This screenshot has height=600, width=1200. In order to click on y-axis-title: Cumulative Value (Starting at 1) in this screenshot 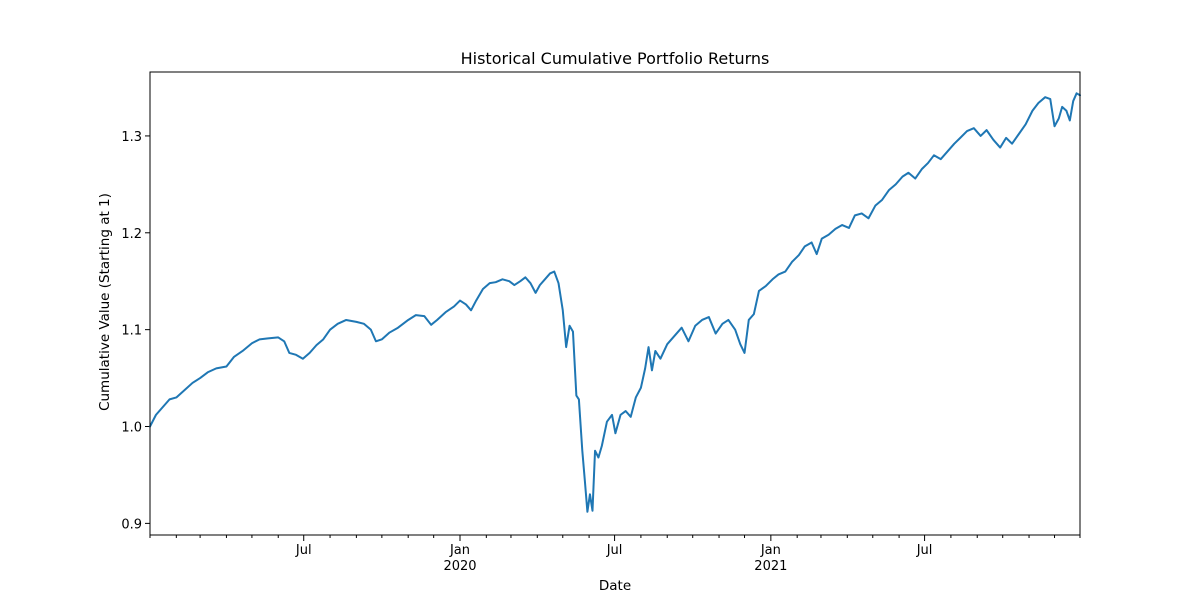, I will do `click(105, 302)`.